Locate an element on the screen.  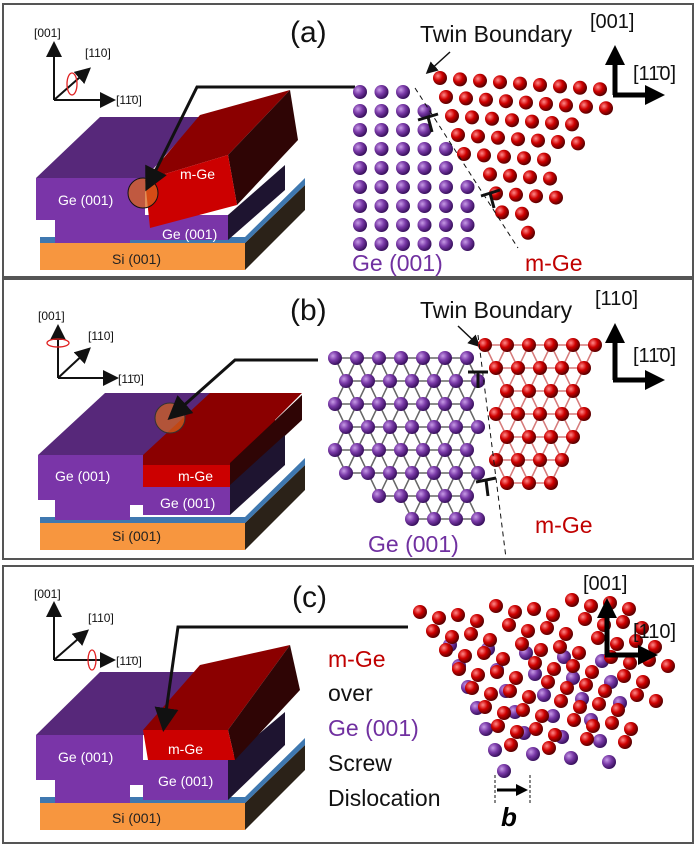
legend-ge: Ge (001) is located at coordinates (373, 728).